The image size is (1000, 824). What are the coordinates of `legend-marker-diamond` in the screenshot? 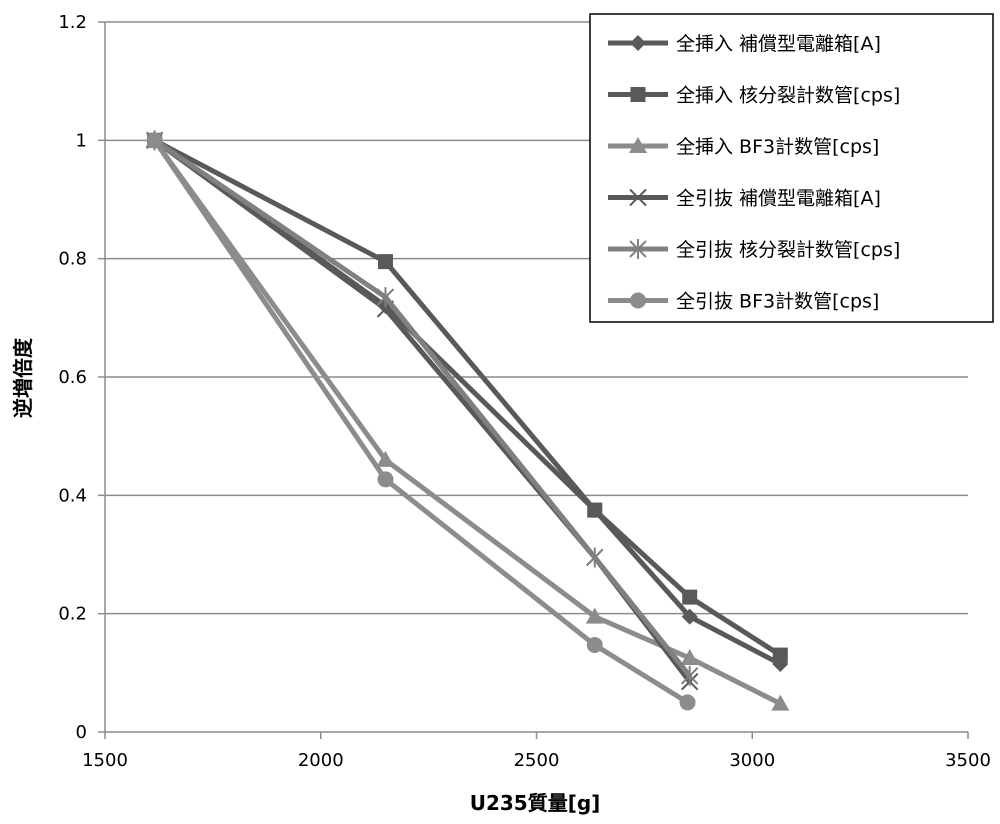 It's located at (638, 43).